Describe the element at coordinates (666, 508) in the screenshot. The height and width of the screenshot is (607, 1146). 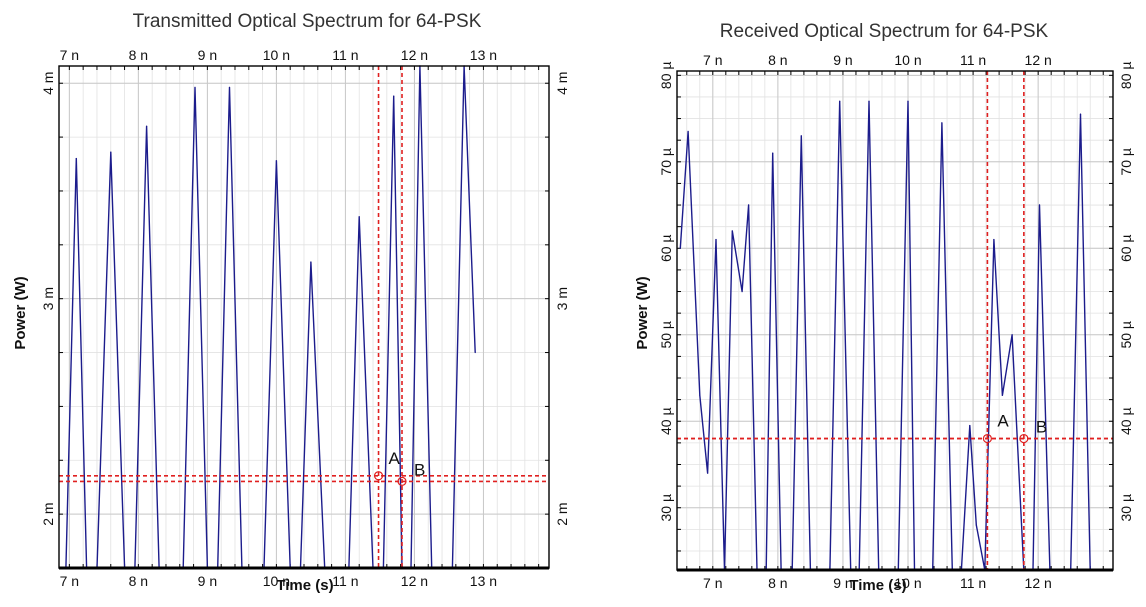
I see `y-tick-label-left: 30 µ` at that location.